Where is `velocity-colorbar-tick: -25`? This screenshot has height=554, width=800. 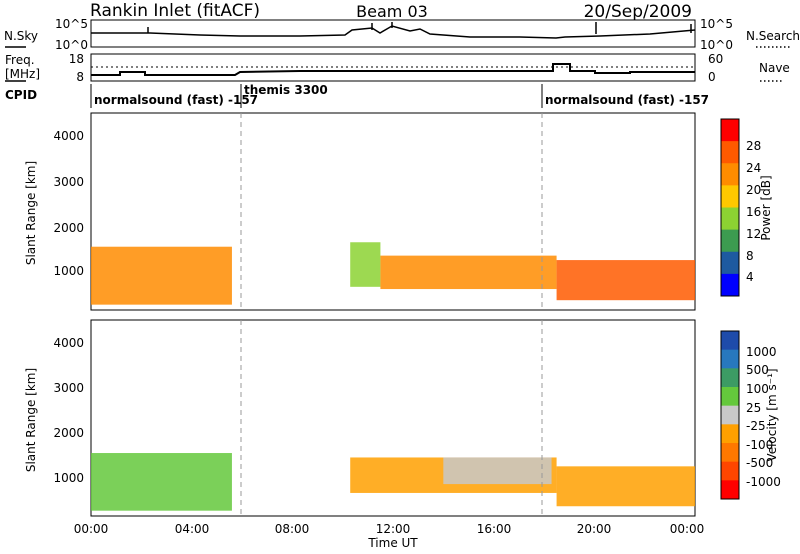 velocity-colorbar-tick: -25 is located at coordinates (756, 426).